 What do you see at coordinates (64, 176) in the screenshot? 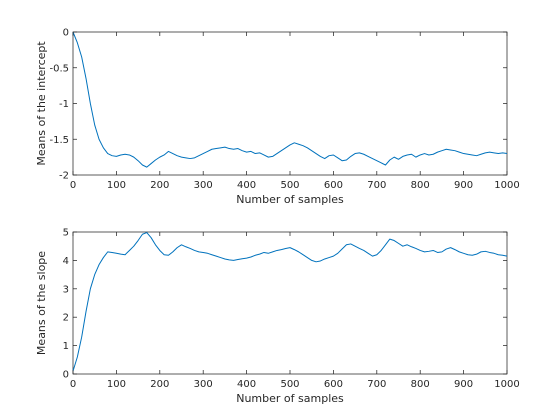
I see `y-tick-label: -2` at bounding box center [64, 176].